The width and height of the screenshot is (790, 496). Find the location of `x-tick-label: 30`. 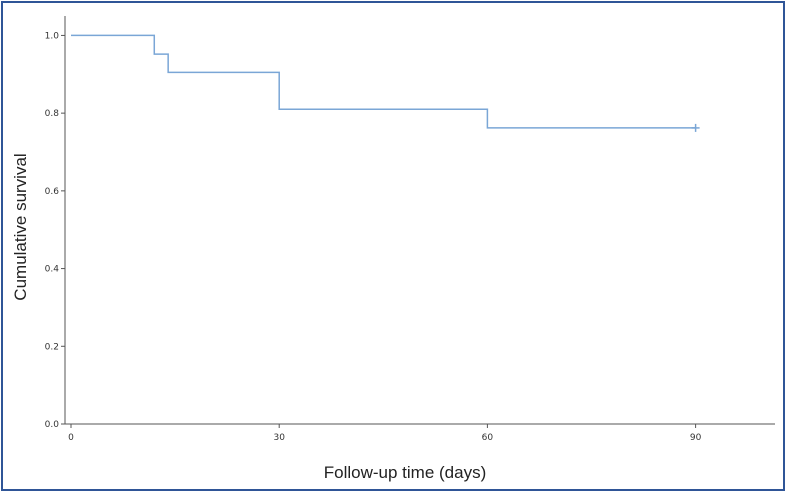

x-tick-label: 30 is located at coordinates (279, 438).